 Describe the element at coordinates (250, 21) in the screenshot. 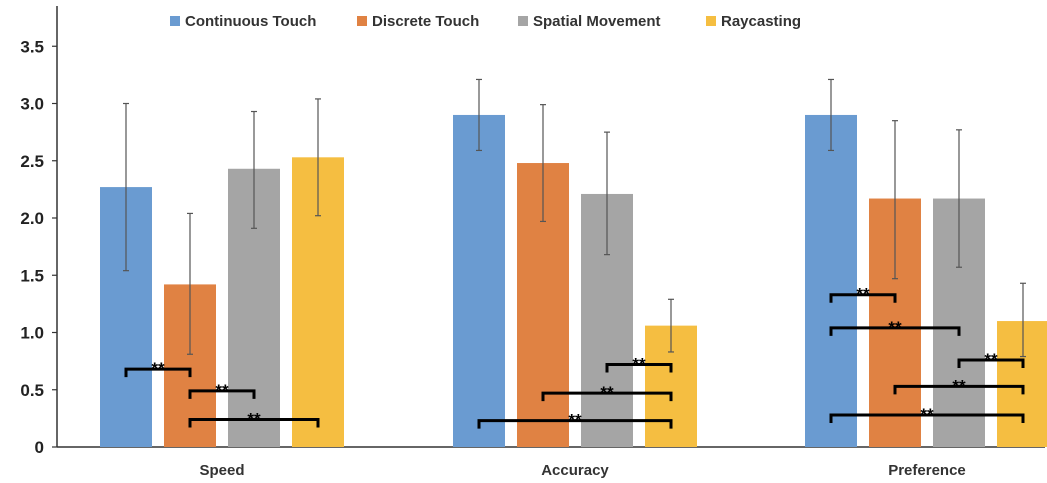

I see `legend-label: Continuous Touch` at that location.